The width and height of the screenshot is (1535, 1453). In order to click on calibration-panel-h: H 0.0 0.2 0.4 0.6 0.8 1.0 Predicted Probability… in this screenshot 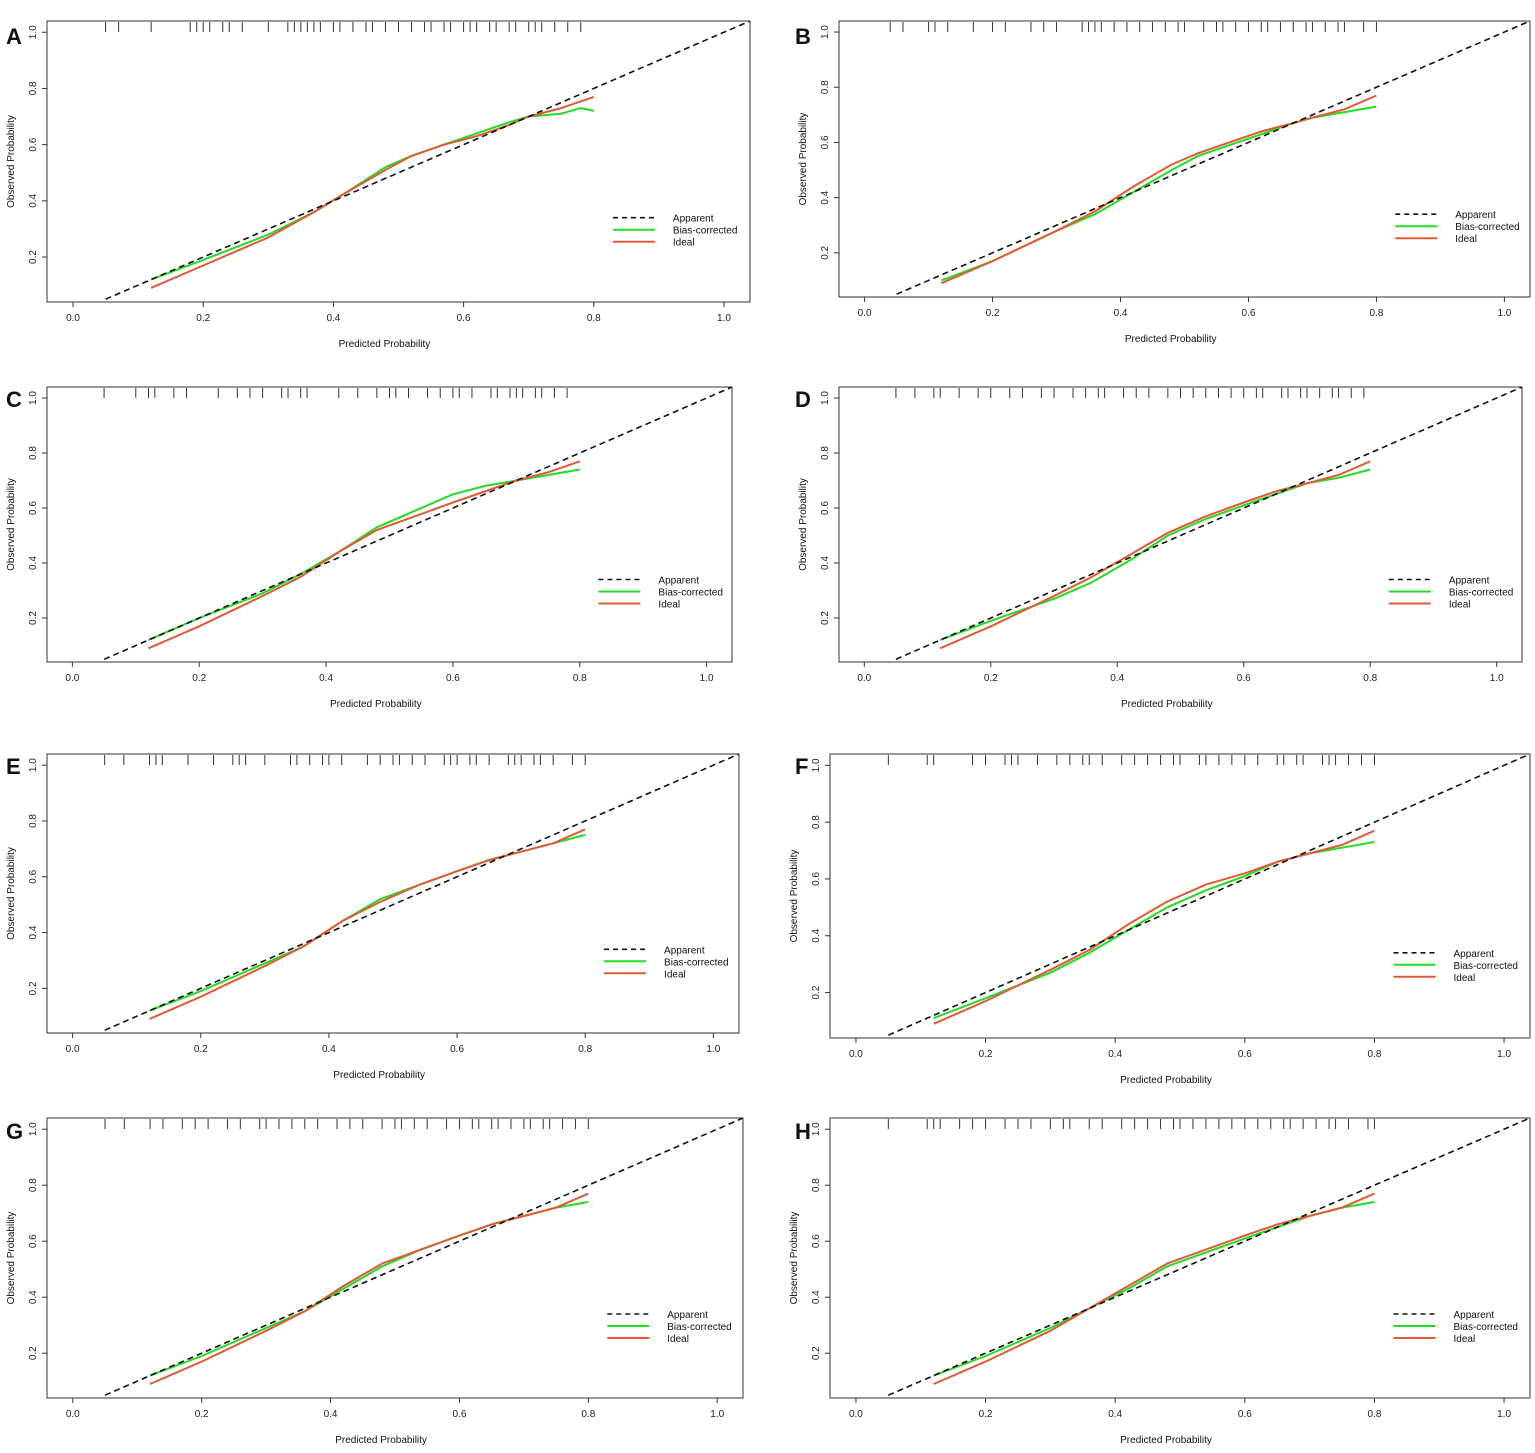, I will do `click(1160, 1281)`.